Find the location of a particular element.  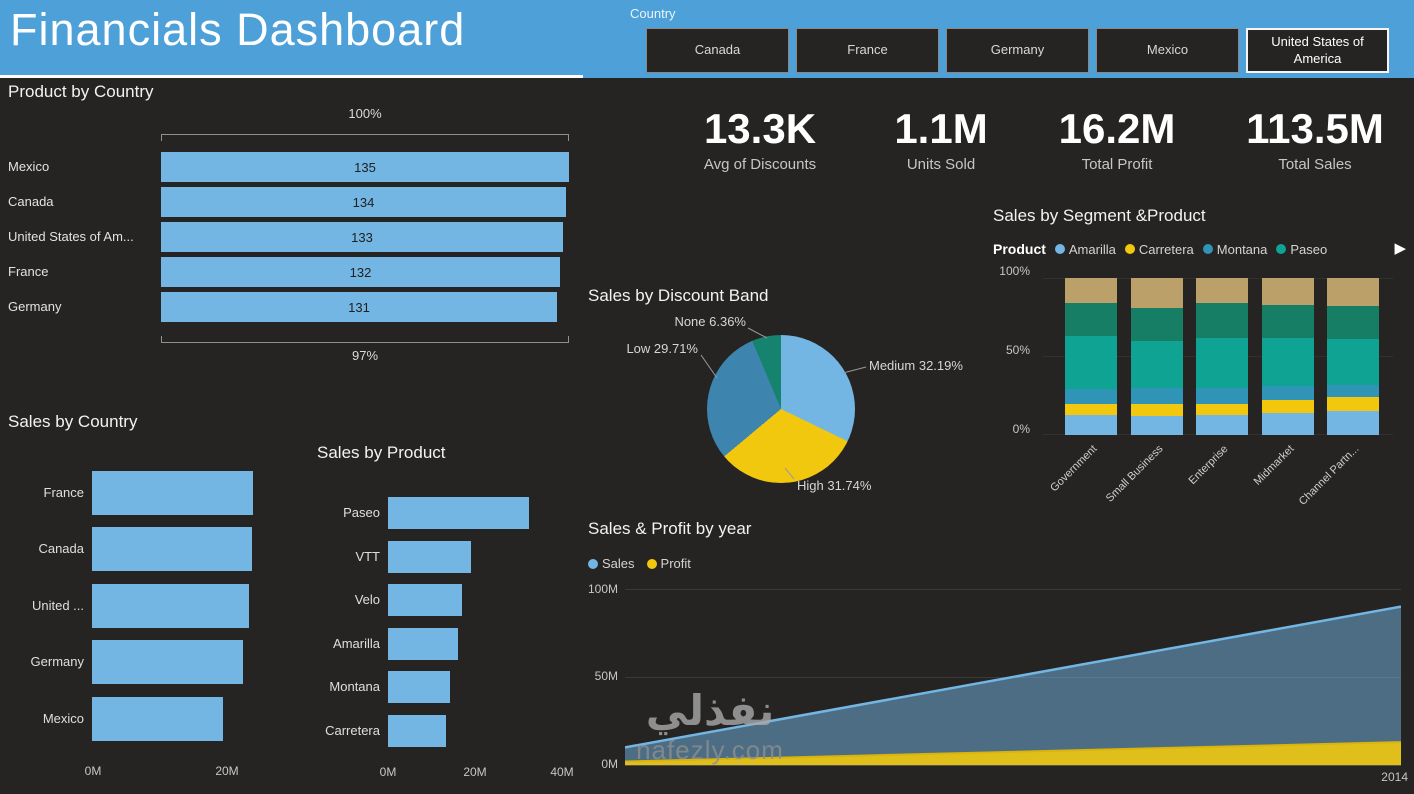

kpi-card: 113.5M Total Sales is located at coordinates (1309, 139).